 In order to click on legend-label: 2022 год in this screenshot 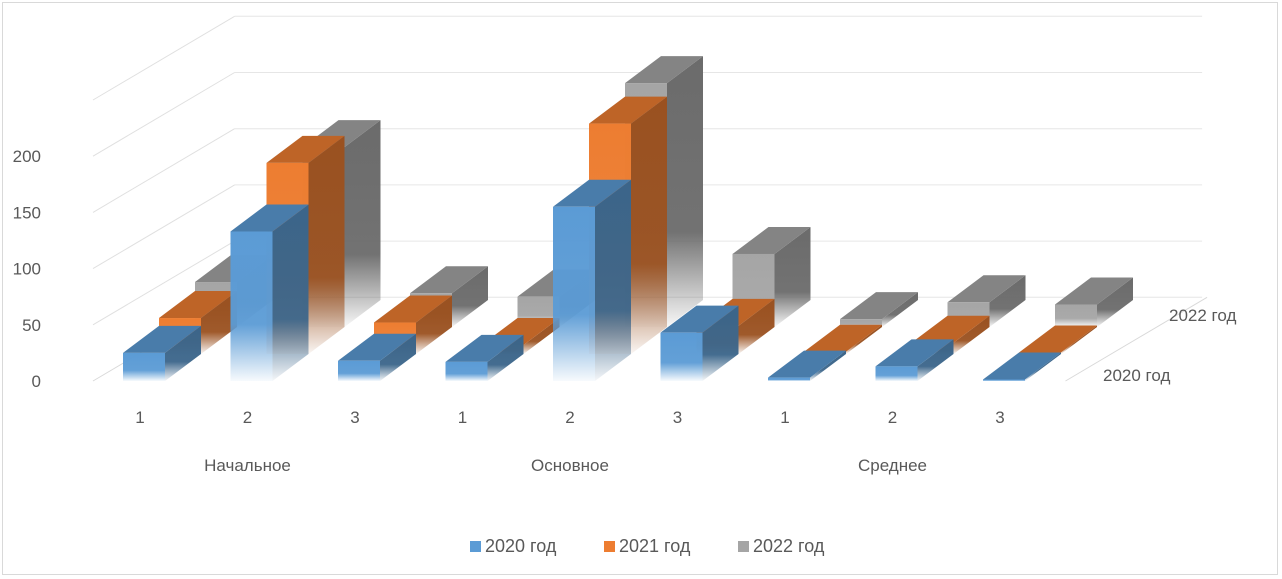, I will do `click(789, 546)`.